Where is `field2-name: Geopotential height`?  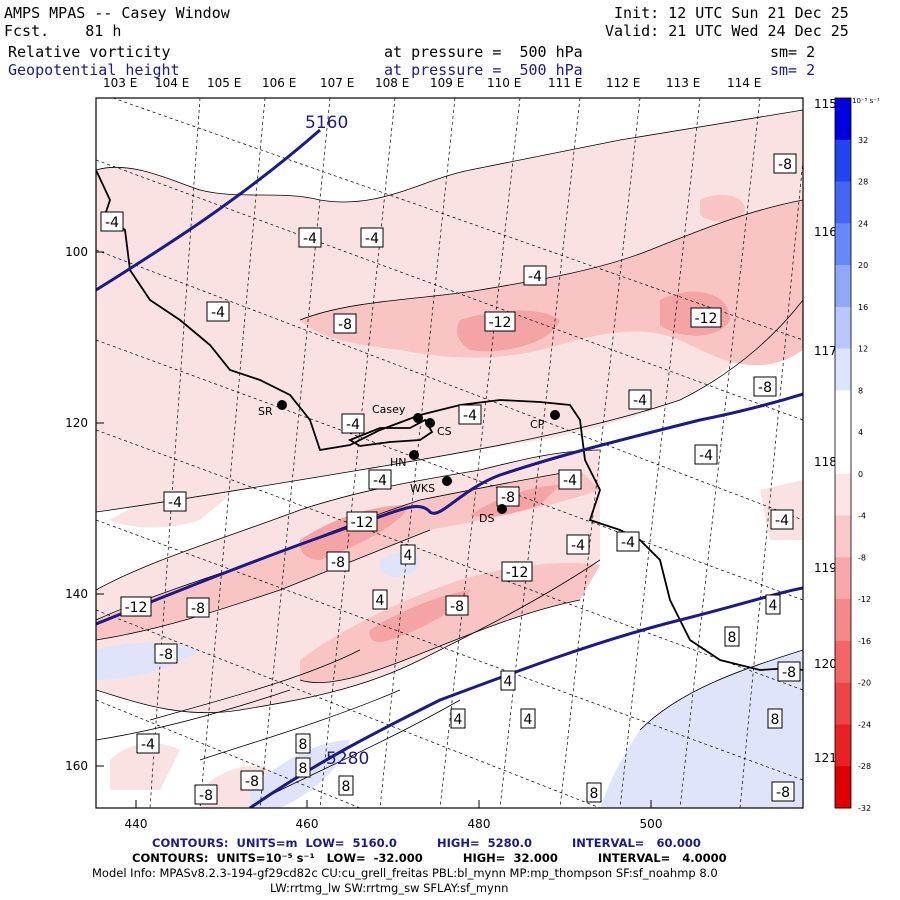
field2-name: Geopotential height is located at coordinates (94, 70).